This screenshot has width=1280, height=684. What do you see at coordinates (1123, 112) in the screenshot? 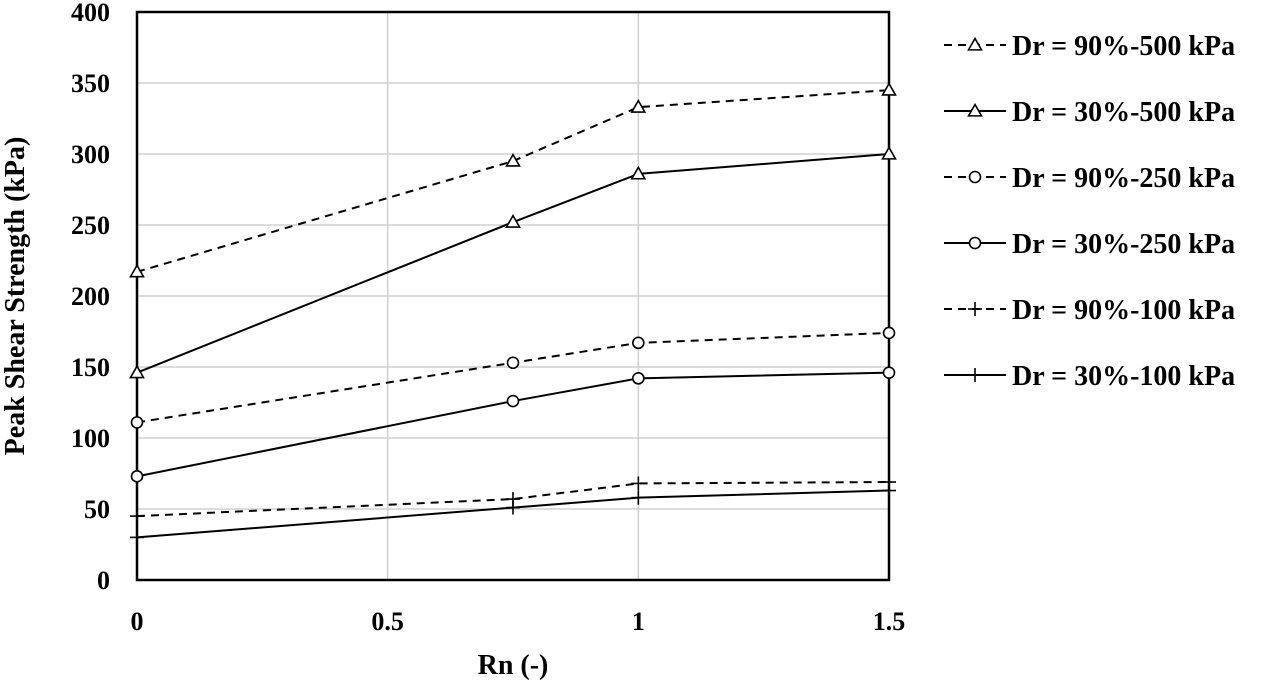
I see `legend-label: Dr = 30%-500 kPa` at bounding box center [1123, 112].